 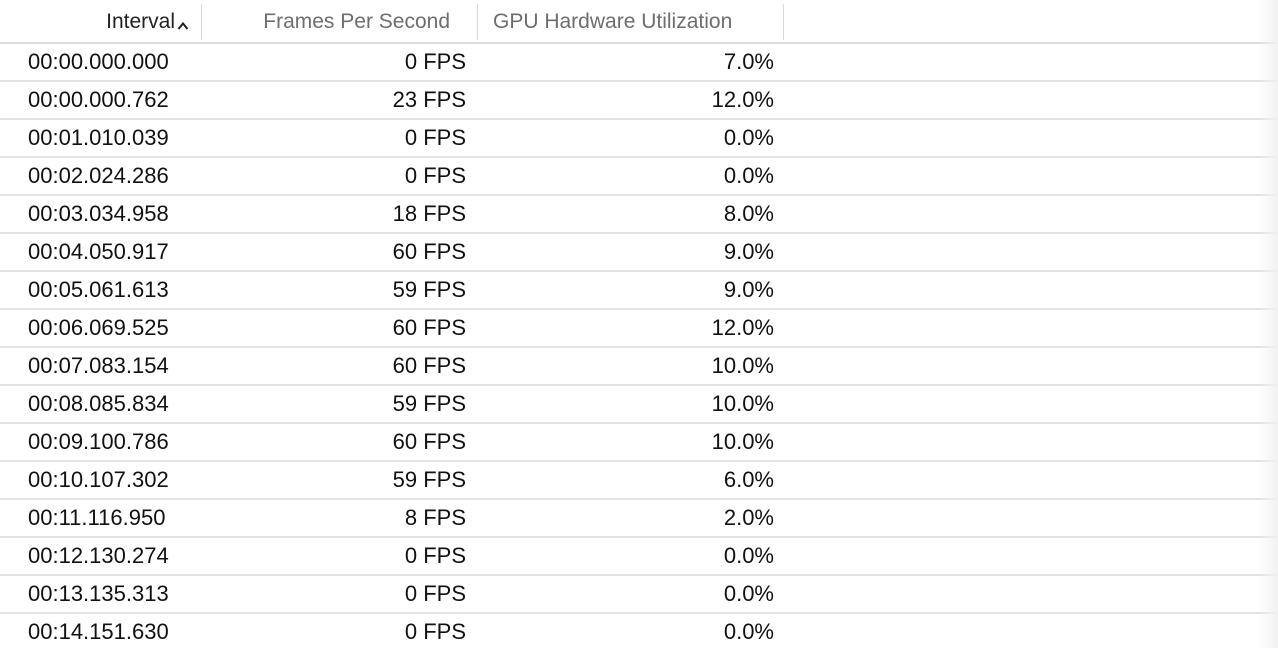 I want to click on table-row: 00:05.061.613 59 FPS 9.0%, so click(x=639, y=291).